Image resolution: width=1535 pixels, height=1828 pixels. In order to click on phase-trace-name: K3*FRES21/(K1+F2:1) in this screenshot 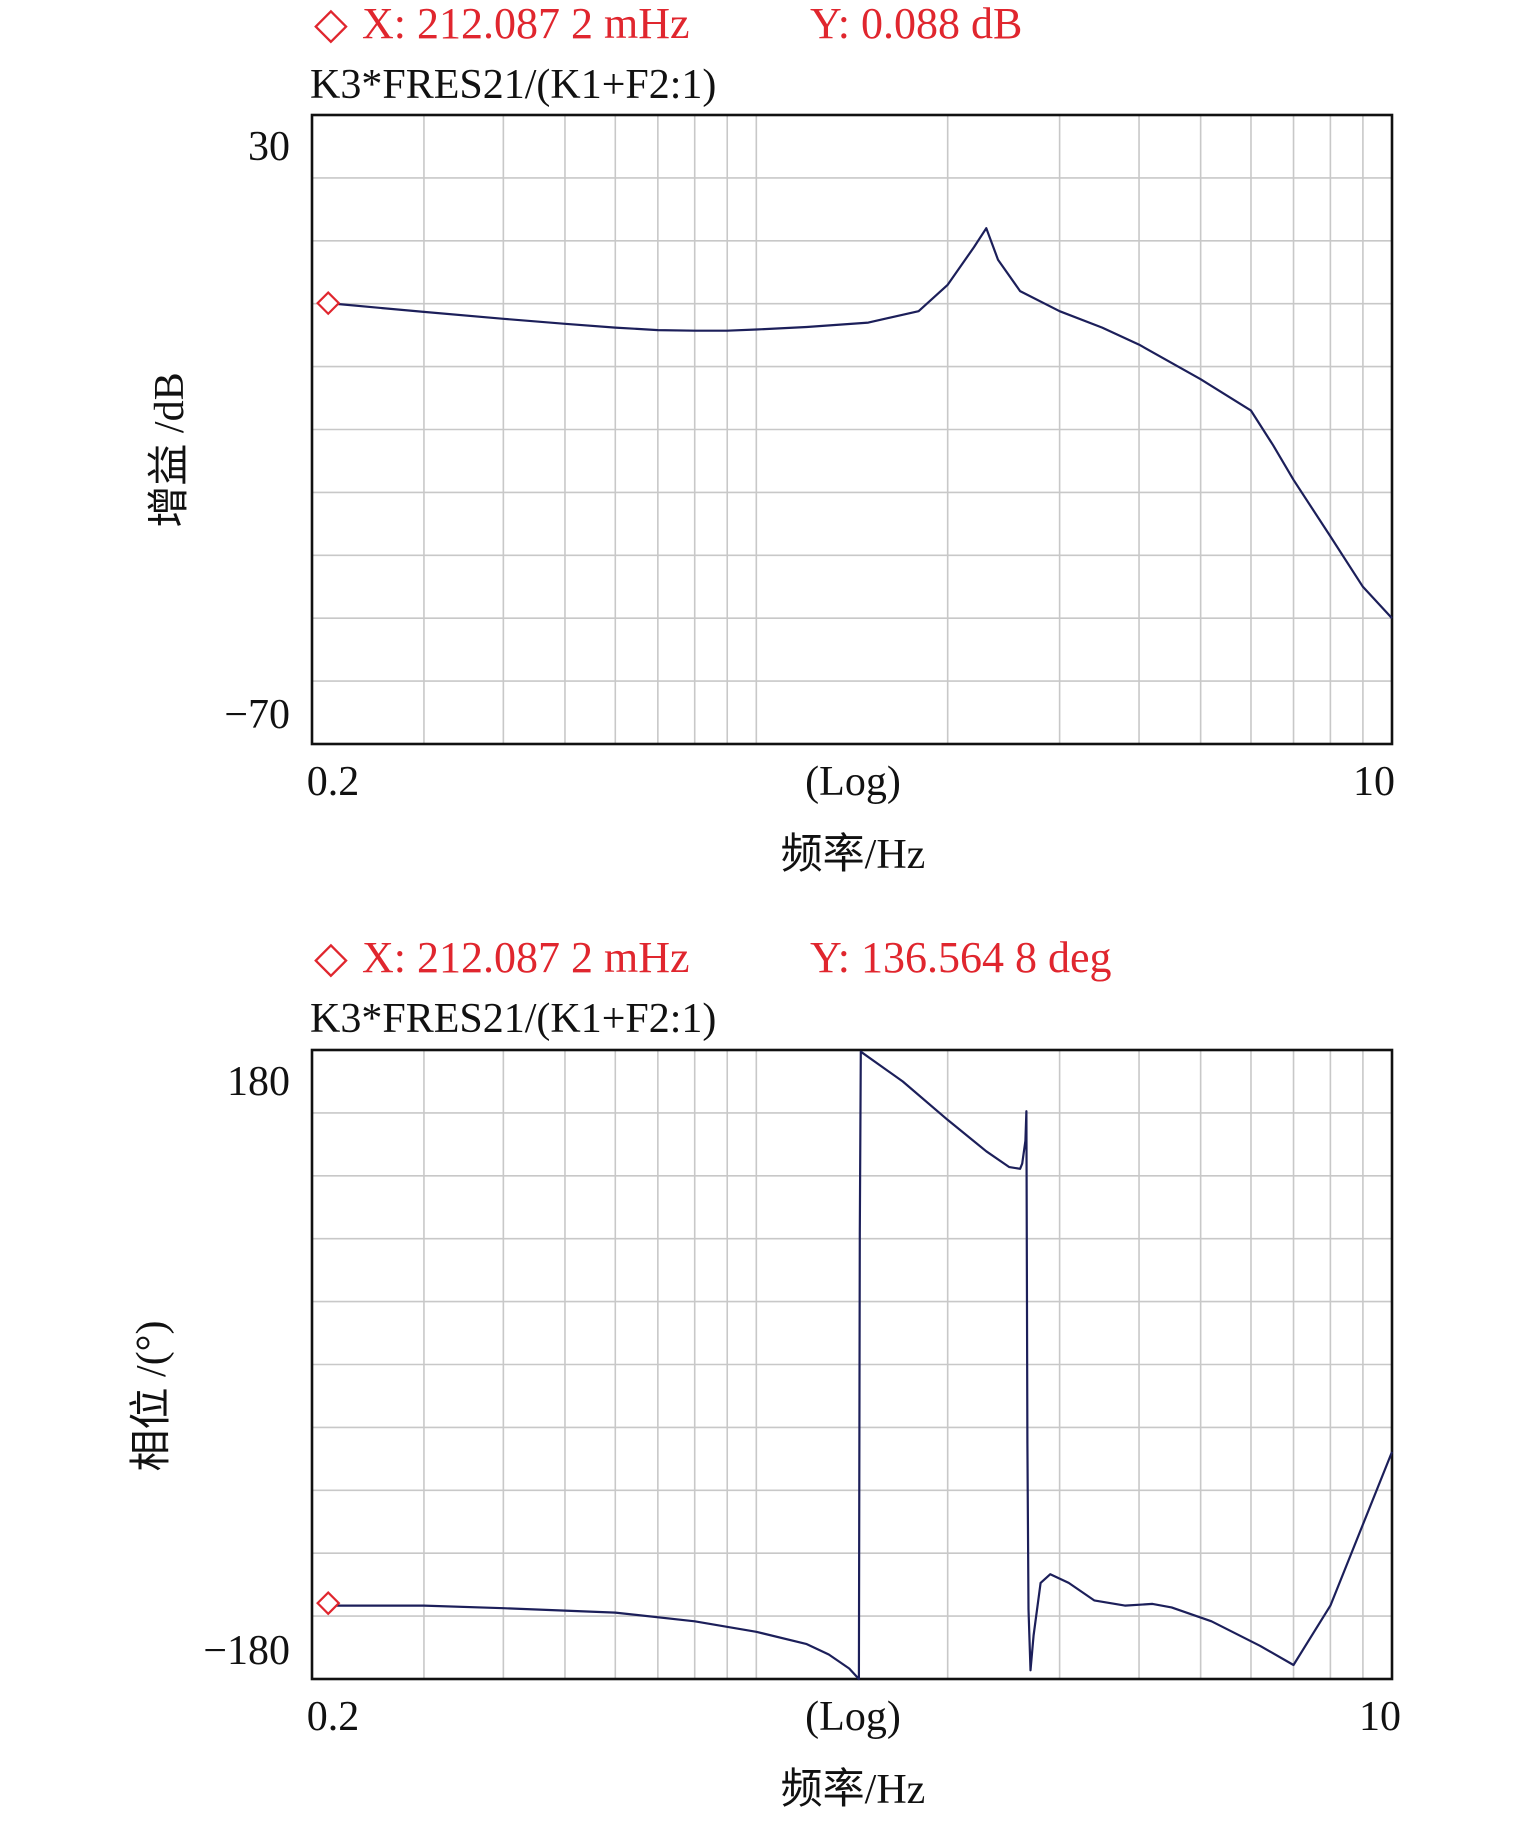, I will do `click(513, 1019)`.